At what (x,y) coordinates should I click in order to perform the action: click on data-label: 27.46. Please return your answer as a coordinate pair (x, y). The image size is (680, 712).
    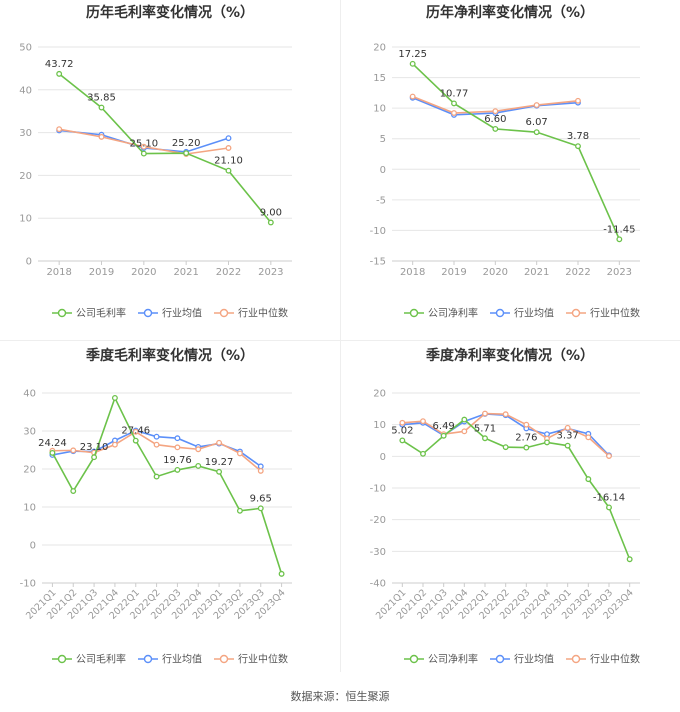
    Looking at the image, I should click on (135, 431).